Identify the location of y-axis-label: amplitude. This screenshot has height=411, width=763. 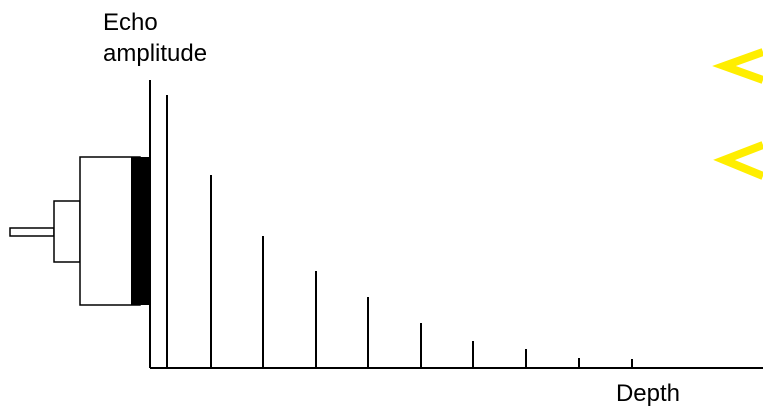
(155, 53).